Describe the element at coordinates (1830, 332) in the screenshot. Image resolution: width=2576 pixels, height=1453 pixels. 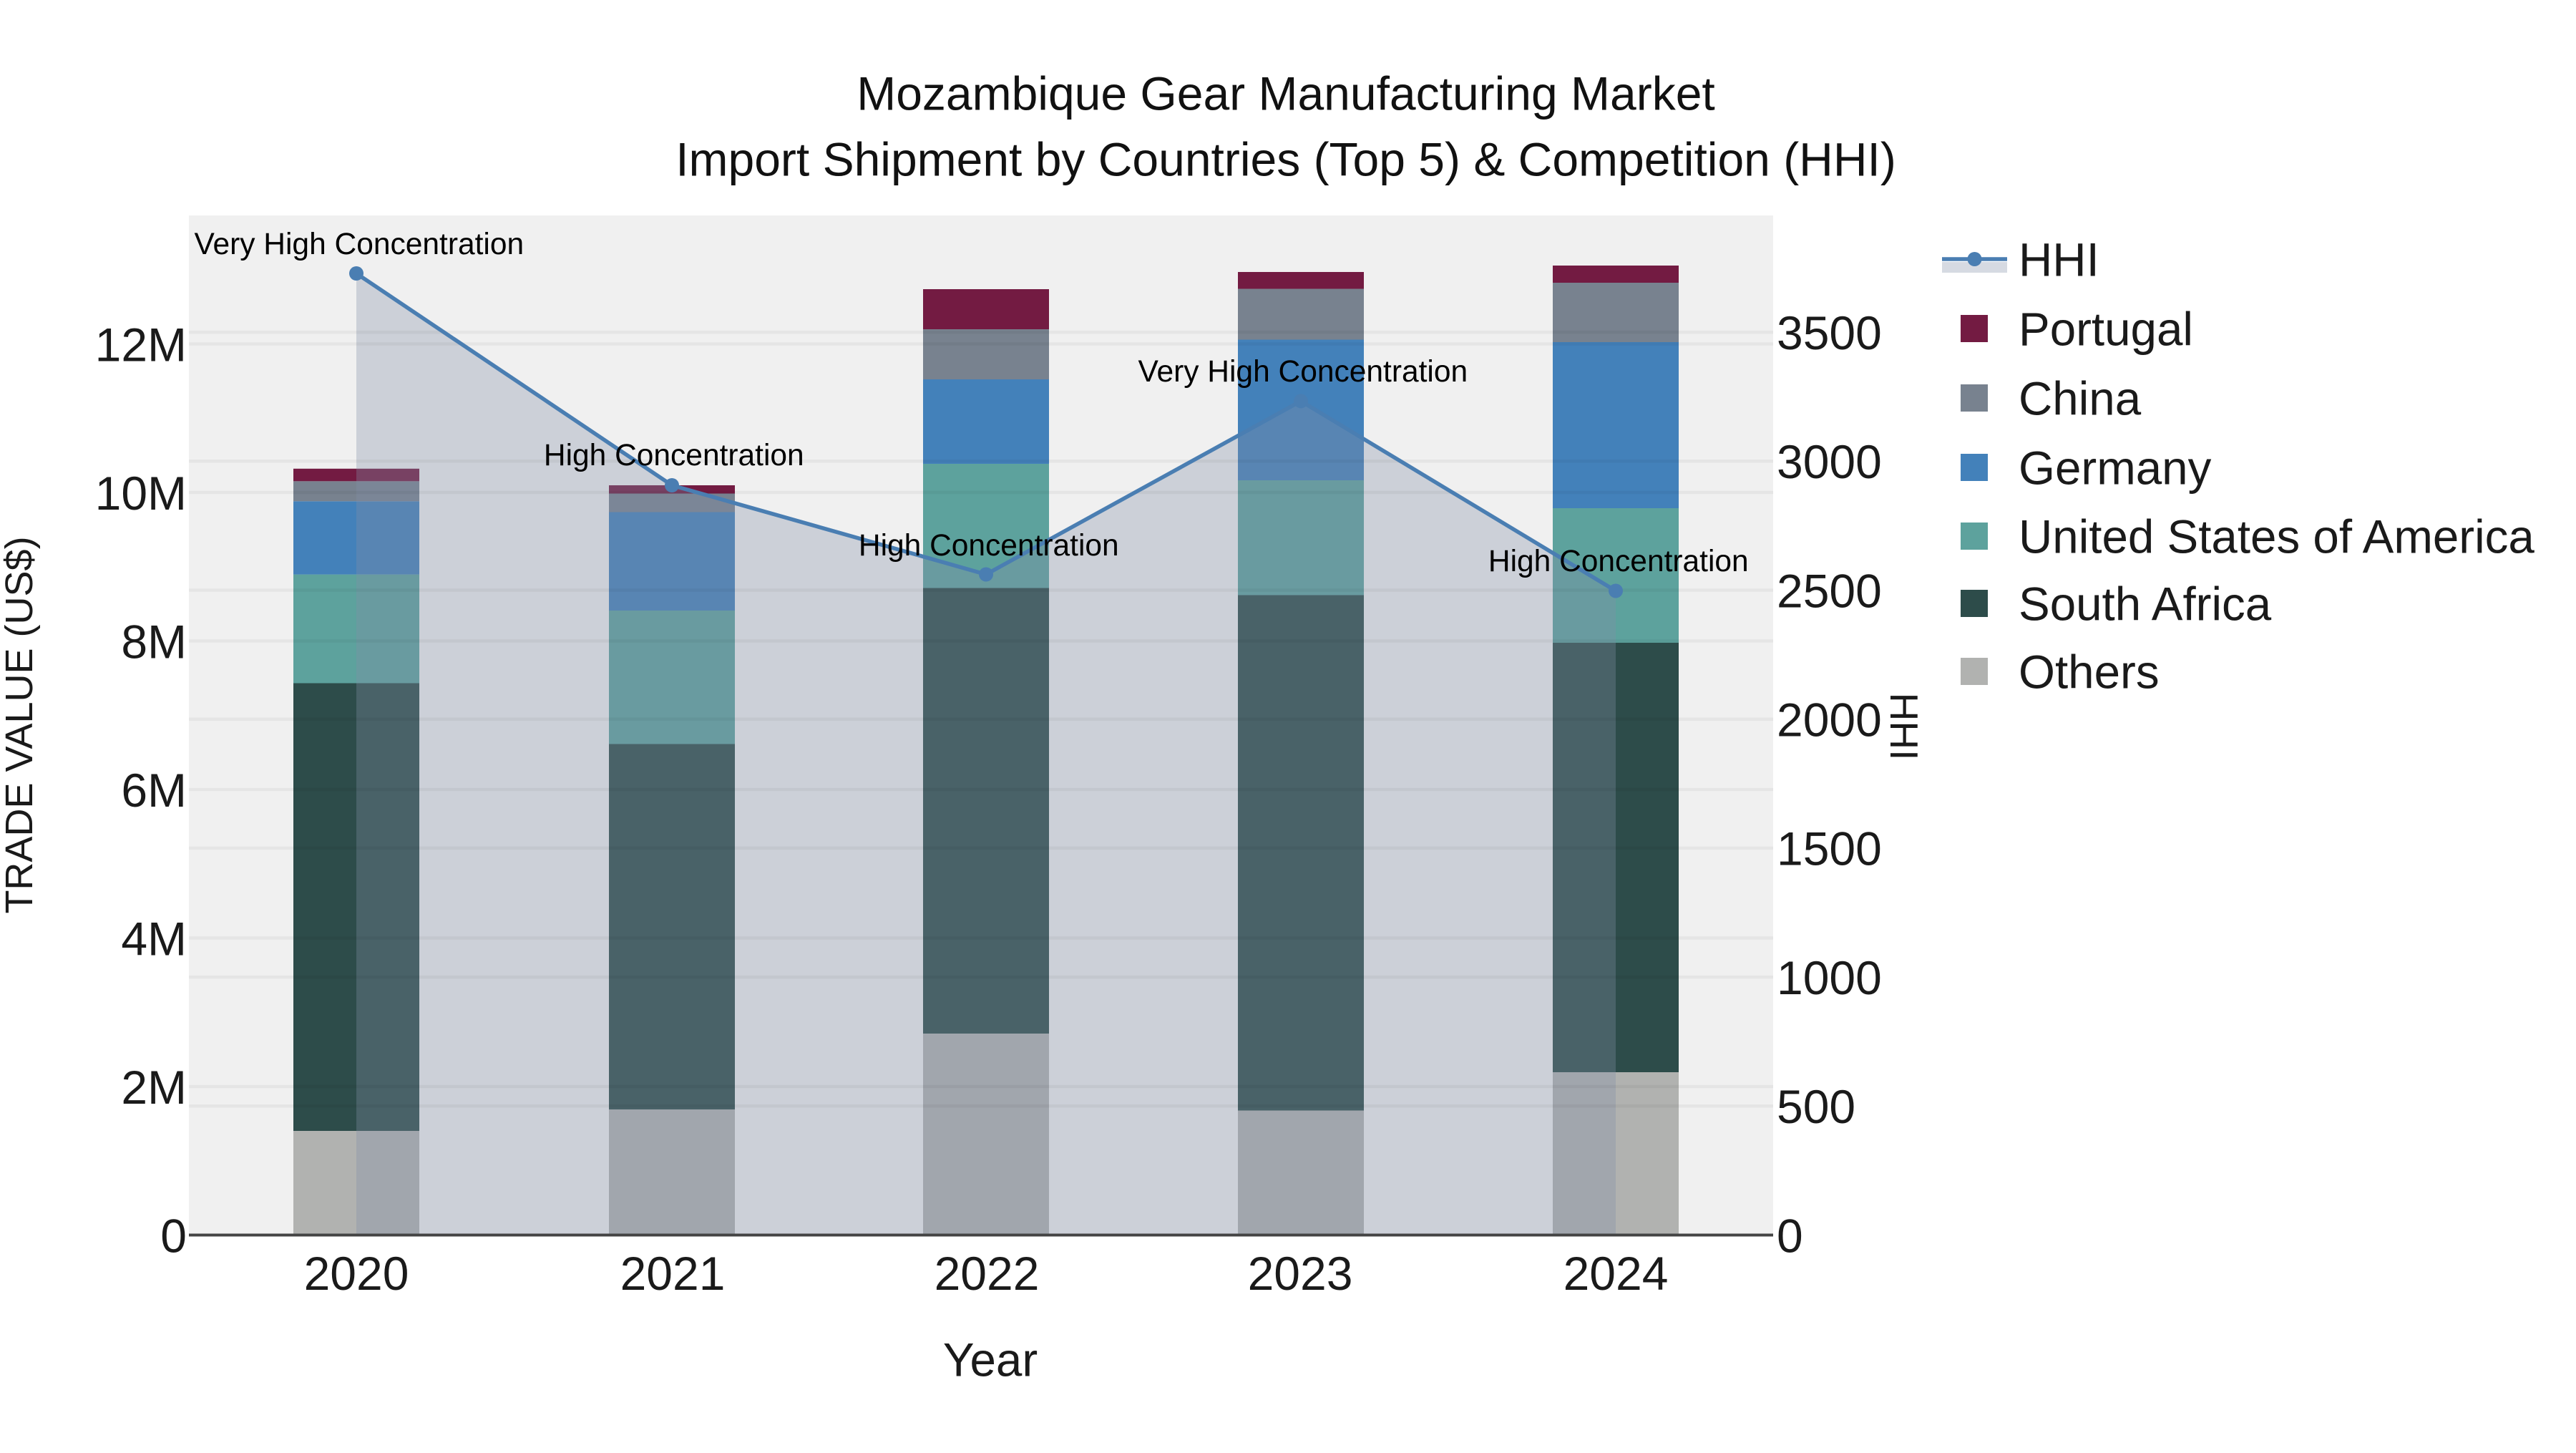
I see `svg-text: 3500` at that location.